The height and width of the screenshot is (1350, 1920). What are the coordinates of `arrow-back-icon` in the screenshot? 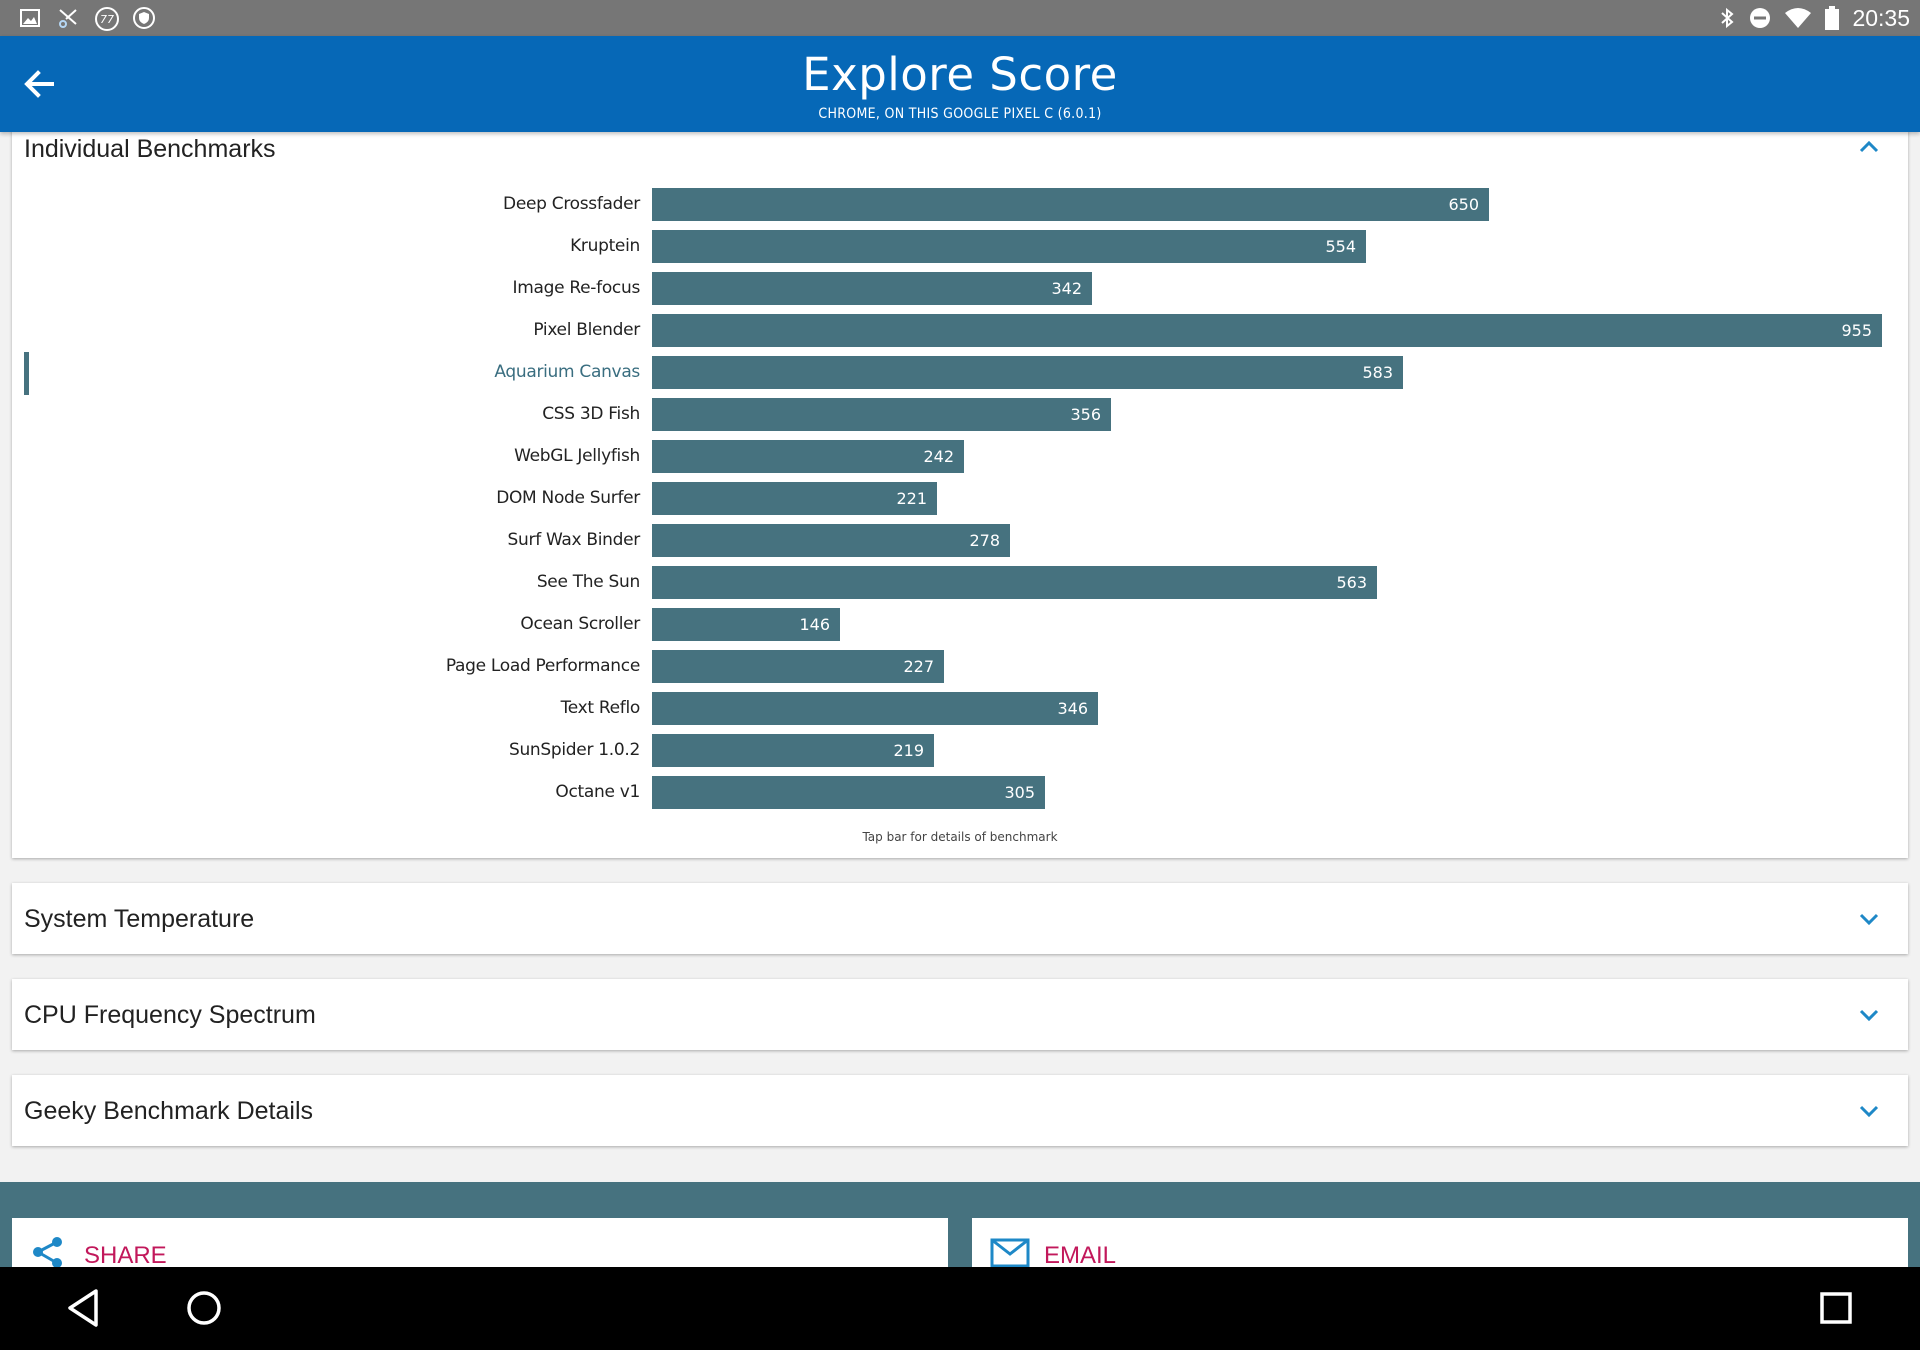 It's located at (39, 84).